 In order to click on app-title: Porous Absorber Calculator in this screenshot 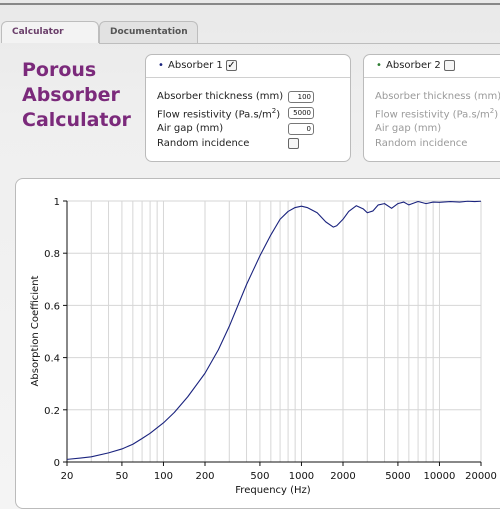, I will do `click(82, 95)`.